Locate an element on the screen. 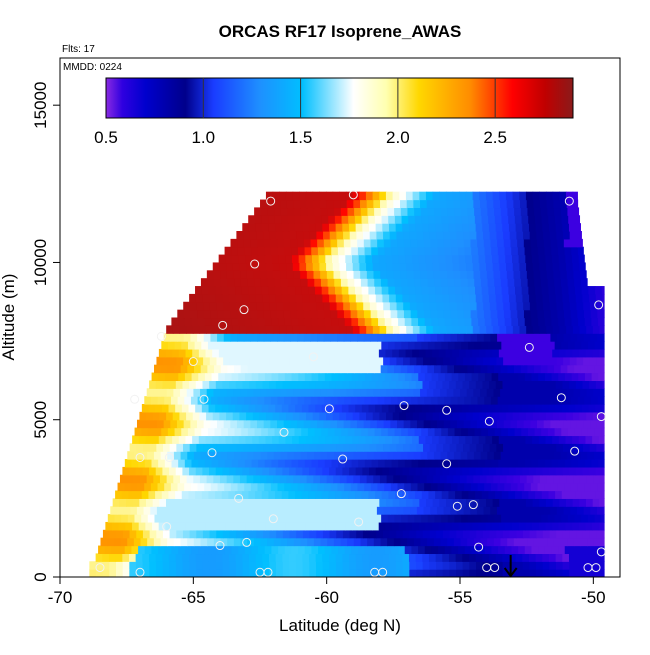  location-arrow-icon is located at coordinates (510, 566).